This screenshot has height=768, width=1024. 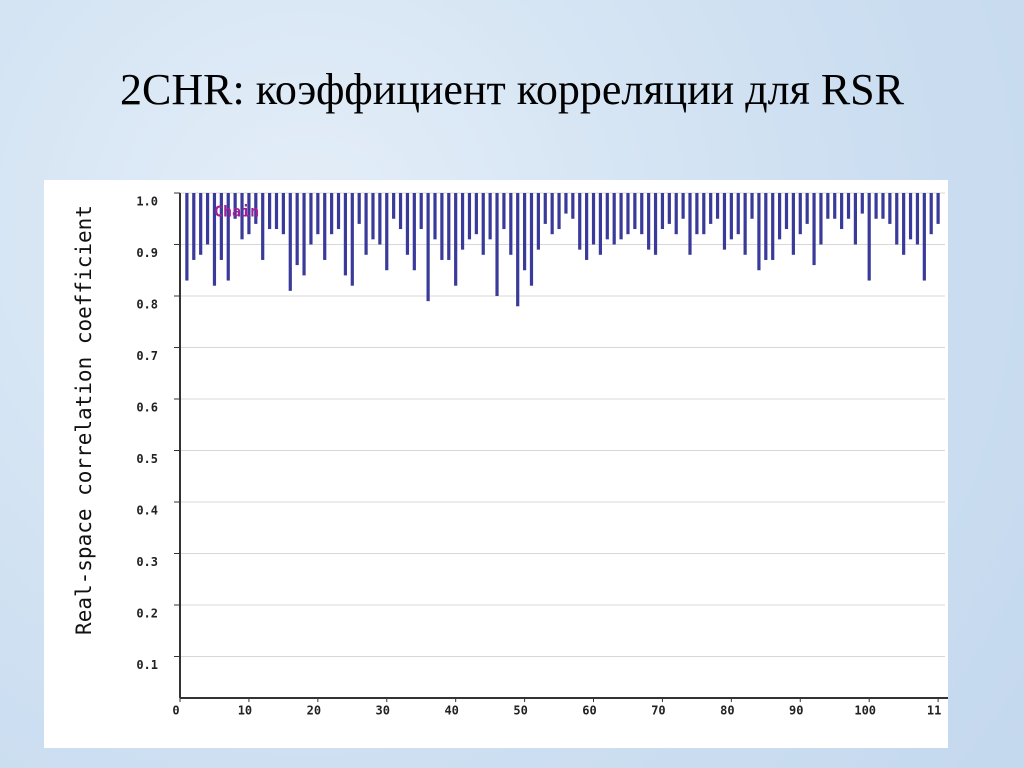 What do you see at coordinates (147, 305) in the screenshot?
I see `y-tick-label: 0.8` at bounding box center [147, 305].